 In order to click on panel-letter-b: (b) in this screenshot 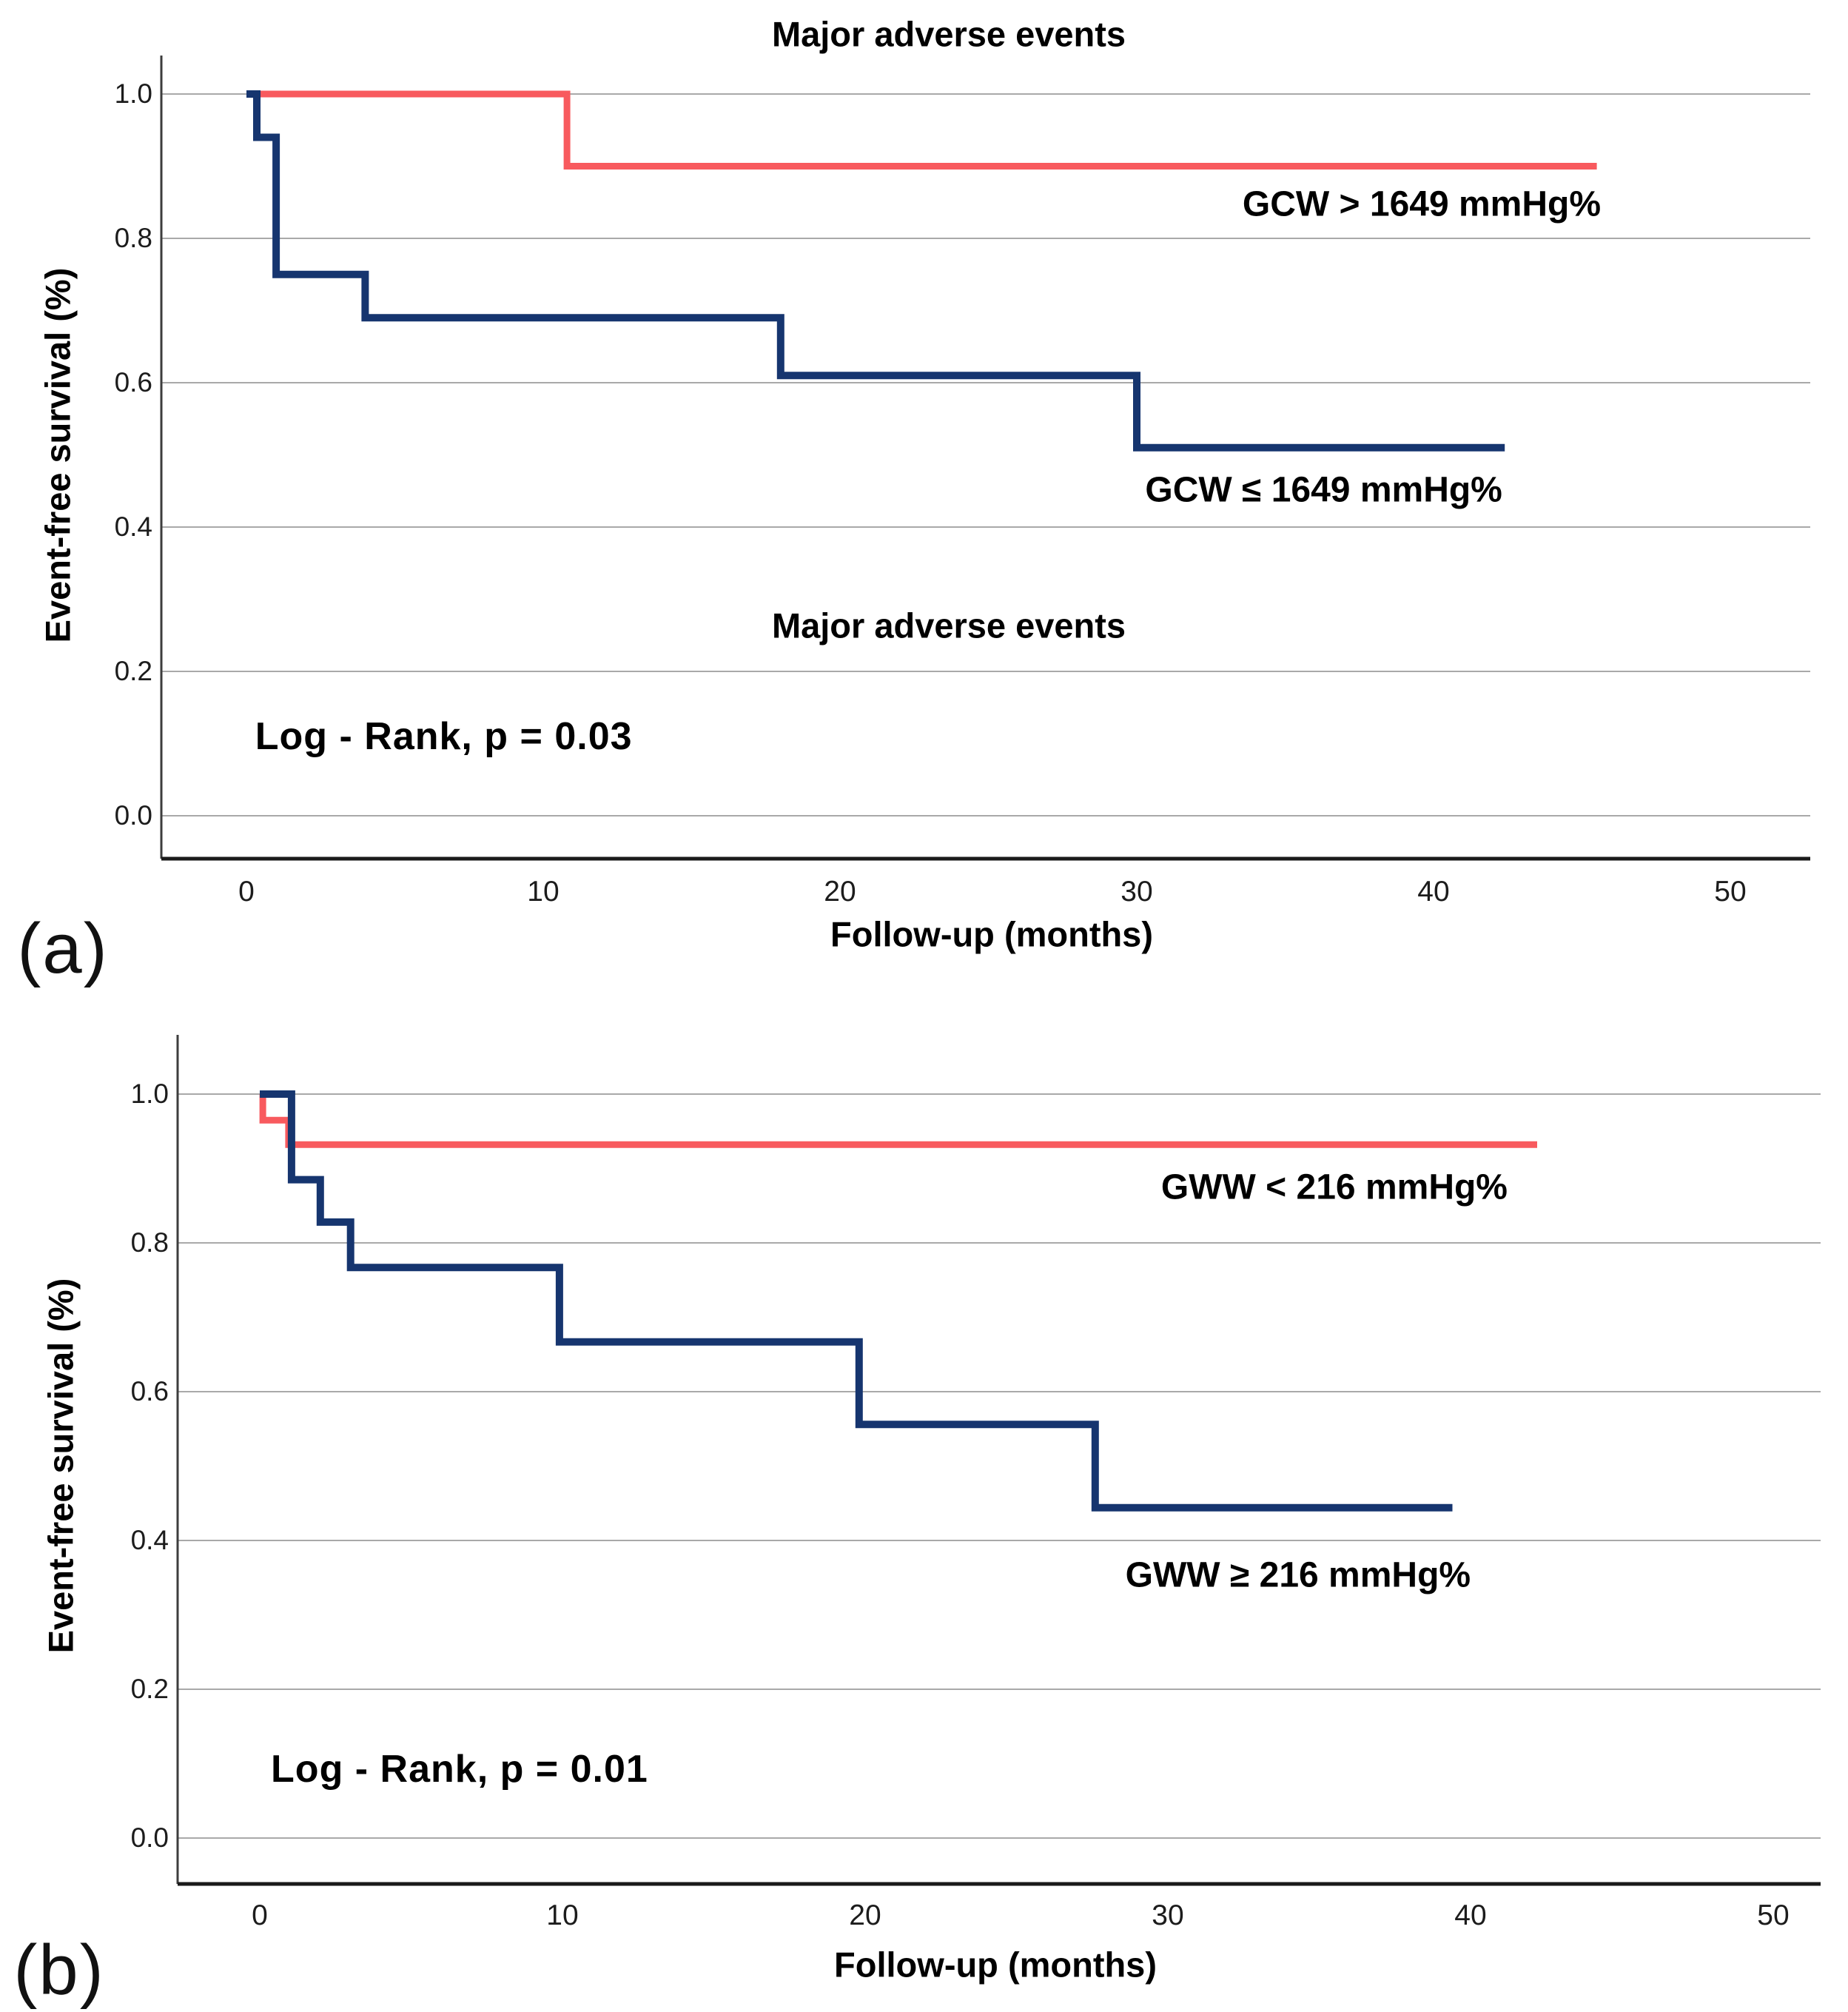, I will do `click(59, 1970)`.